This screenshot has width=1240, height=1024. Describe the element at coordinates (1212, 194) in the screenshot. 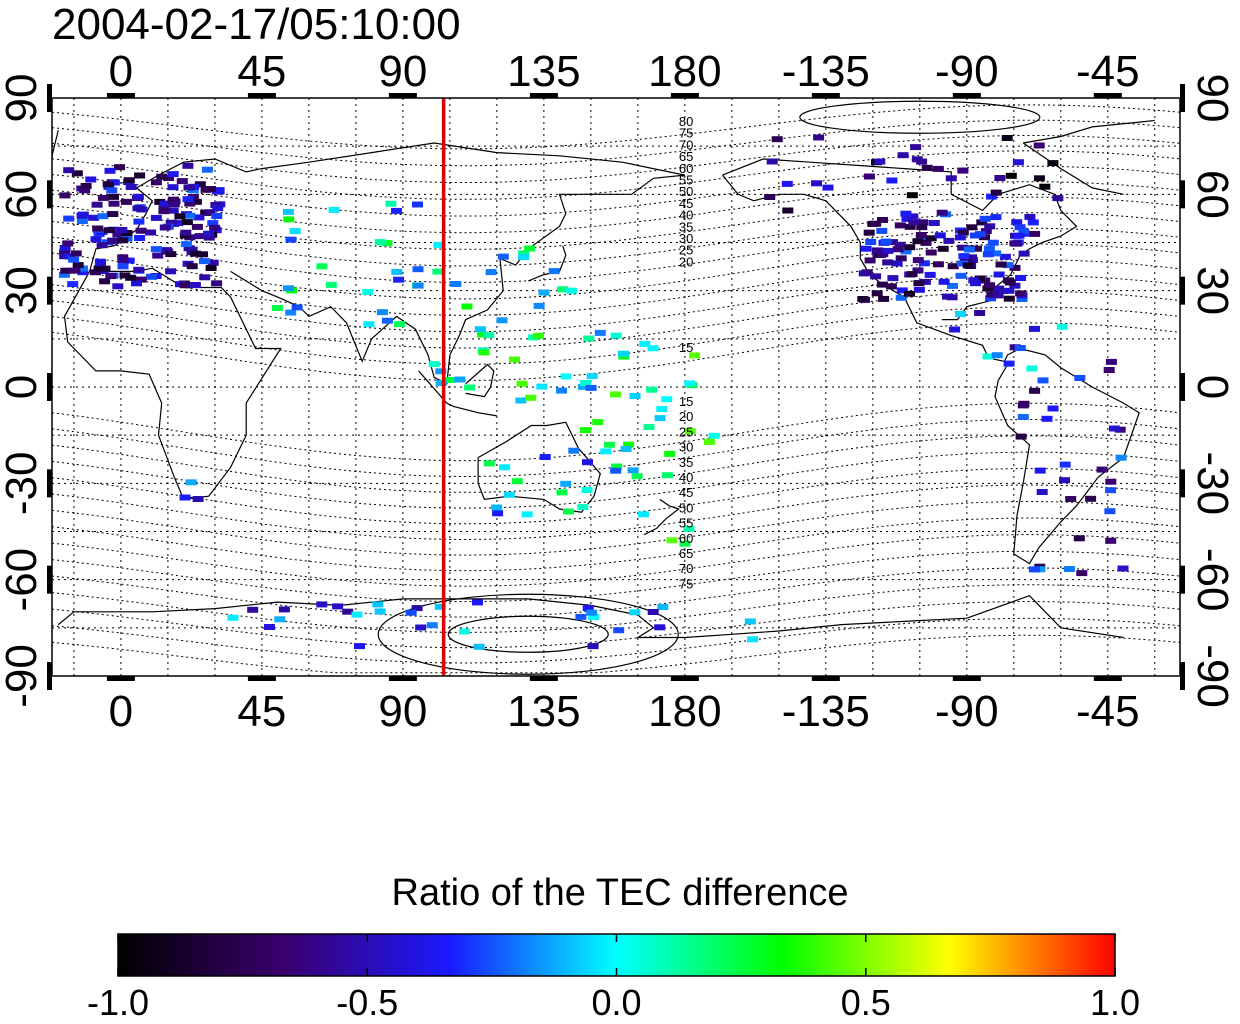

I see `right-lat-label: 60` at that location.